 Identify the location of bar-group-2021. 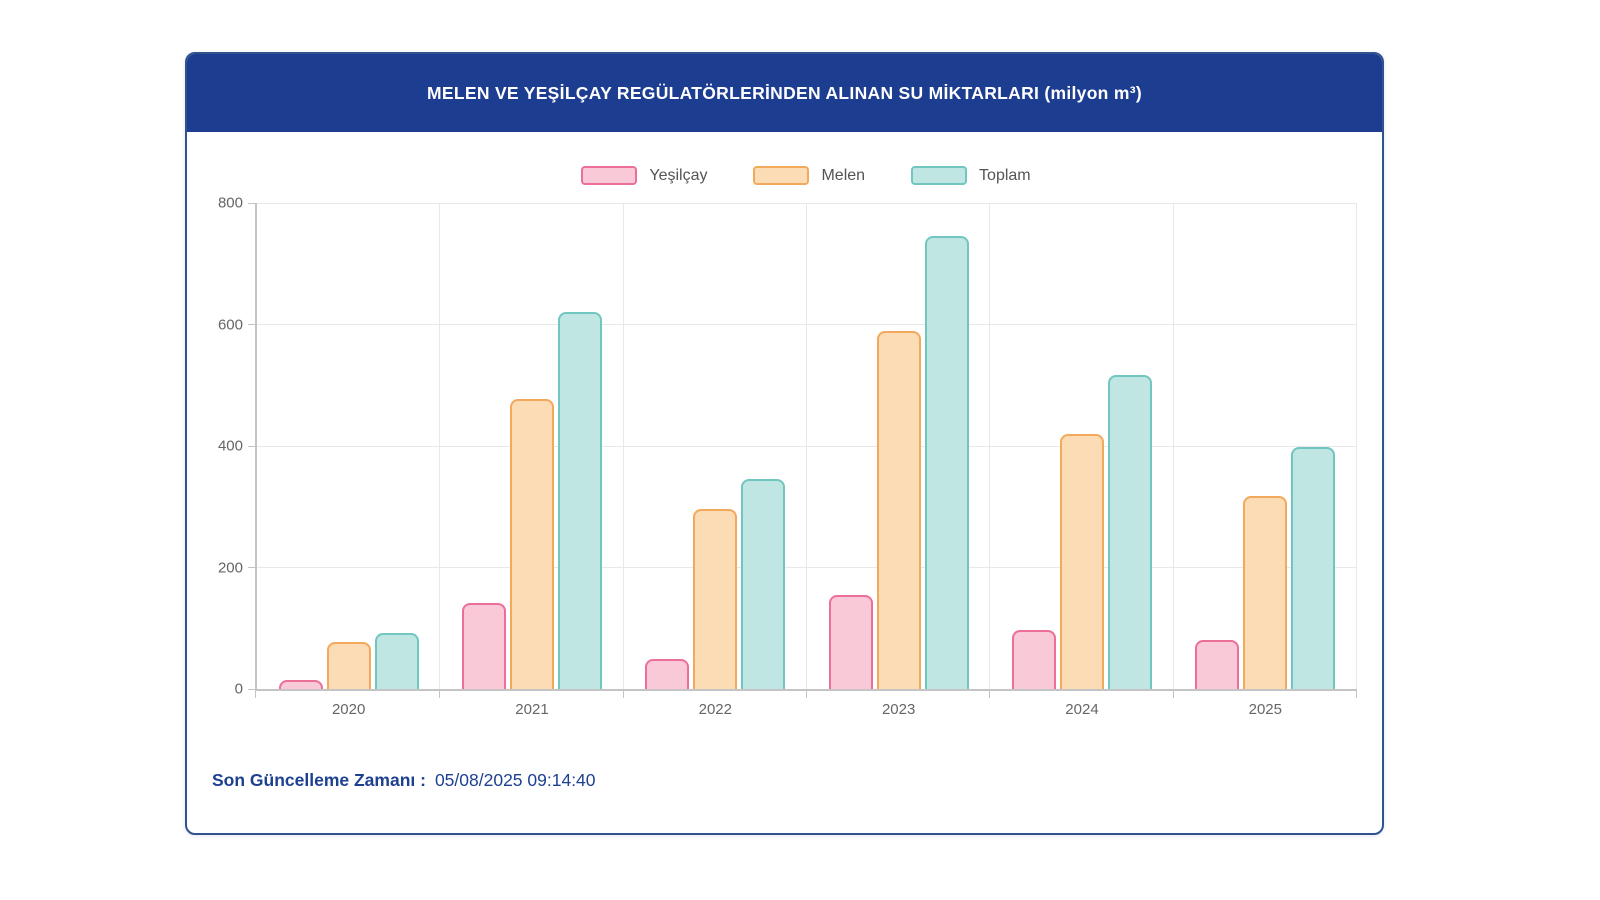
(531, 446).